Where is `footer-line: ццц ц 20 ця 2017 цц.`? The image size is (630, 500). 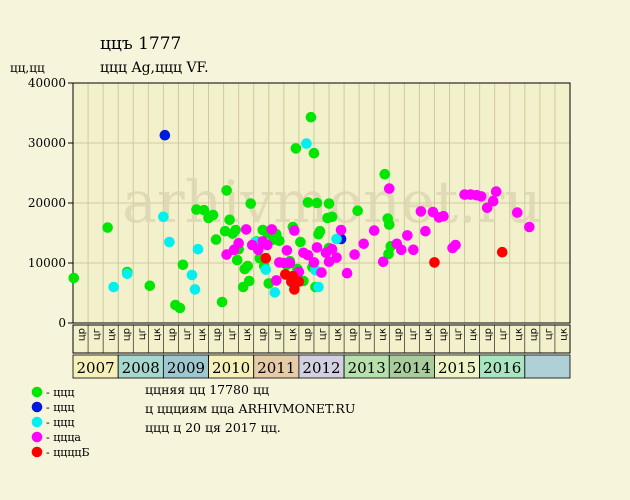 footer-line: ццц ц 20 ця 2017 цц. is located at coordinates (213, 427).